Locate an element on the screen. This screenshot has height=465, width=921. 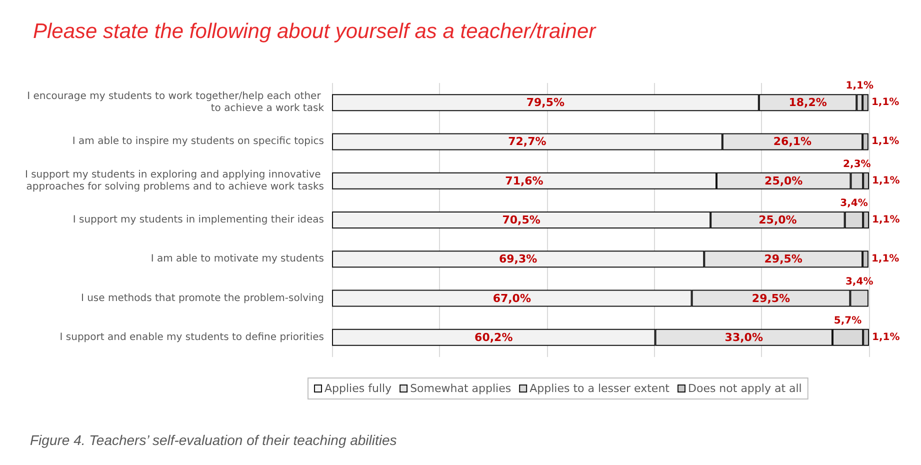
legend-label: Applies to a lesser extent is located at coordinates (600, 388).